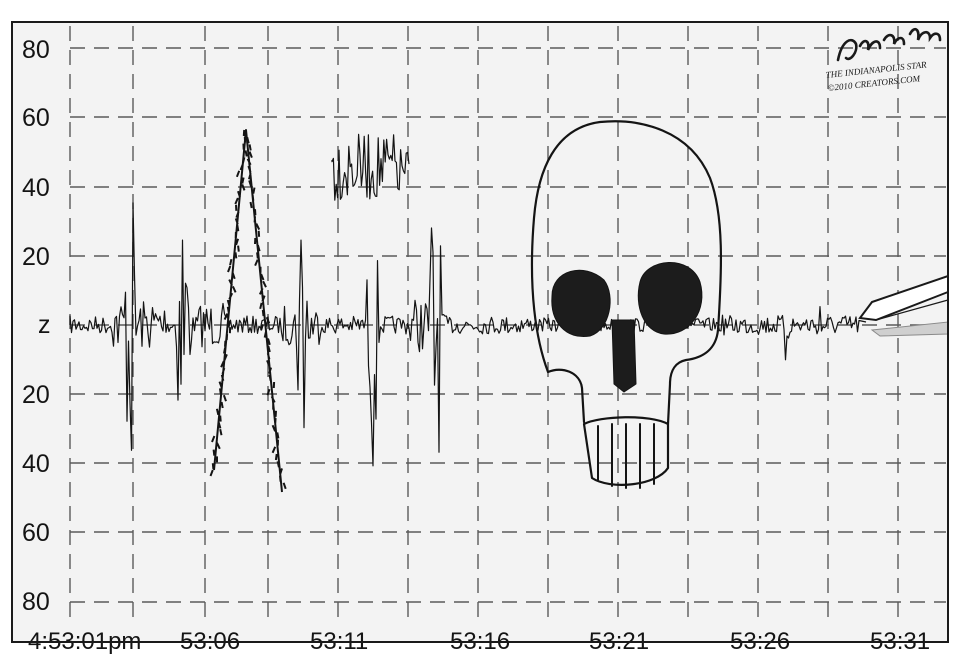 This screenshot has width=956, height=667. I want to click on y-label-20-bottom: 20, so click(36, 395).